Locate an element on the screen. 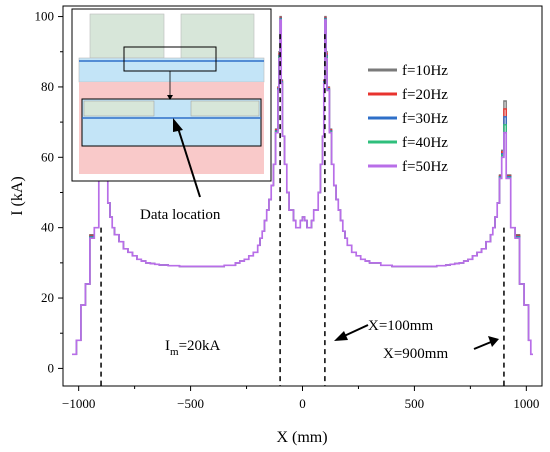 This screenshot has height=452, width=550. legend-item: f=50Hz is located at coordinates (408, 167).